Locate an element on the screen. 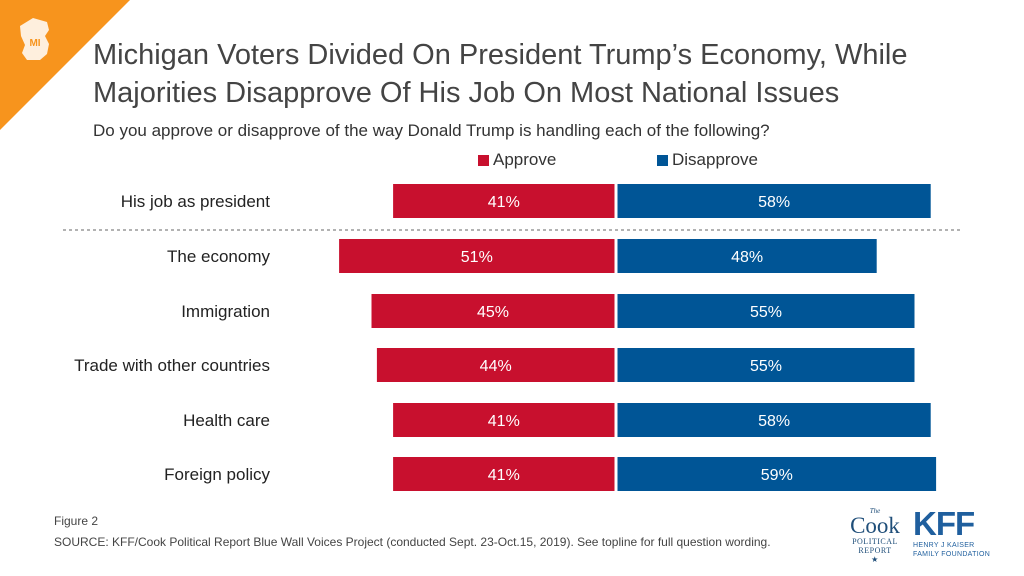 This screenshot has width=1024, height=576. approve-bar-label: 44% is located at coordinates (496, 366).